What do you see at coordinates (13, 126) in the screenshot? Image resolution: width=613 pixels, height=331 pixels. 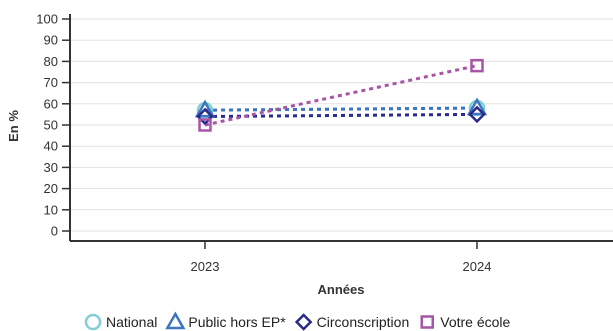 I see `y-axis-title: En %` at bounding box center [13, 126].